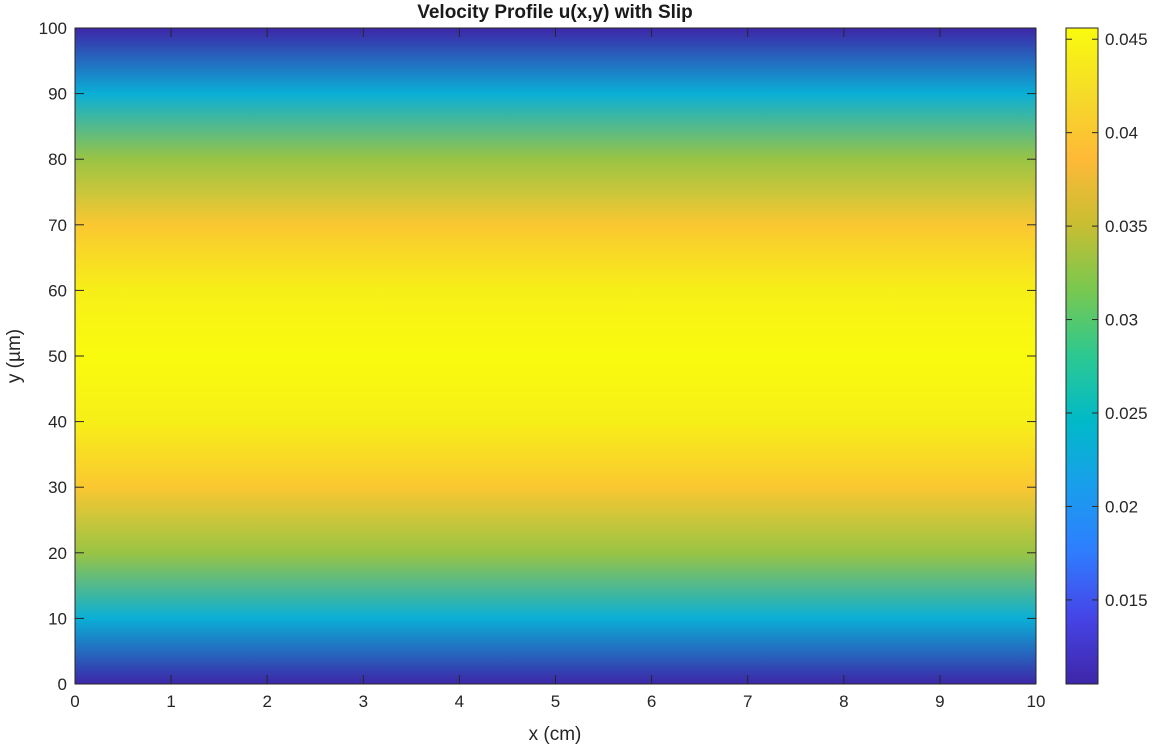 The image size is (1155, 746). What do you see at coordinates (1126, 600) in the screenshot?
I see `colorbar-tick-label: 0.015` at bounding box center [1126, 600].